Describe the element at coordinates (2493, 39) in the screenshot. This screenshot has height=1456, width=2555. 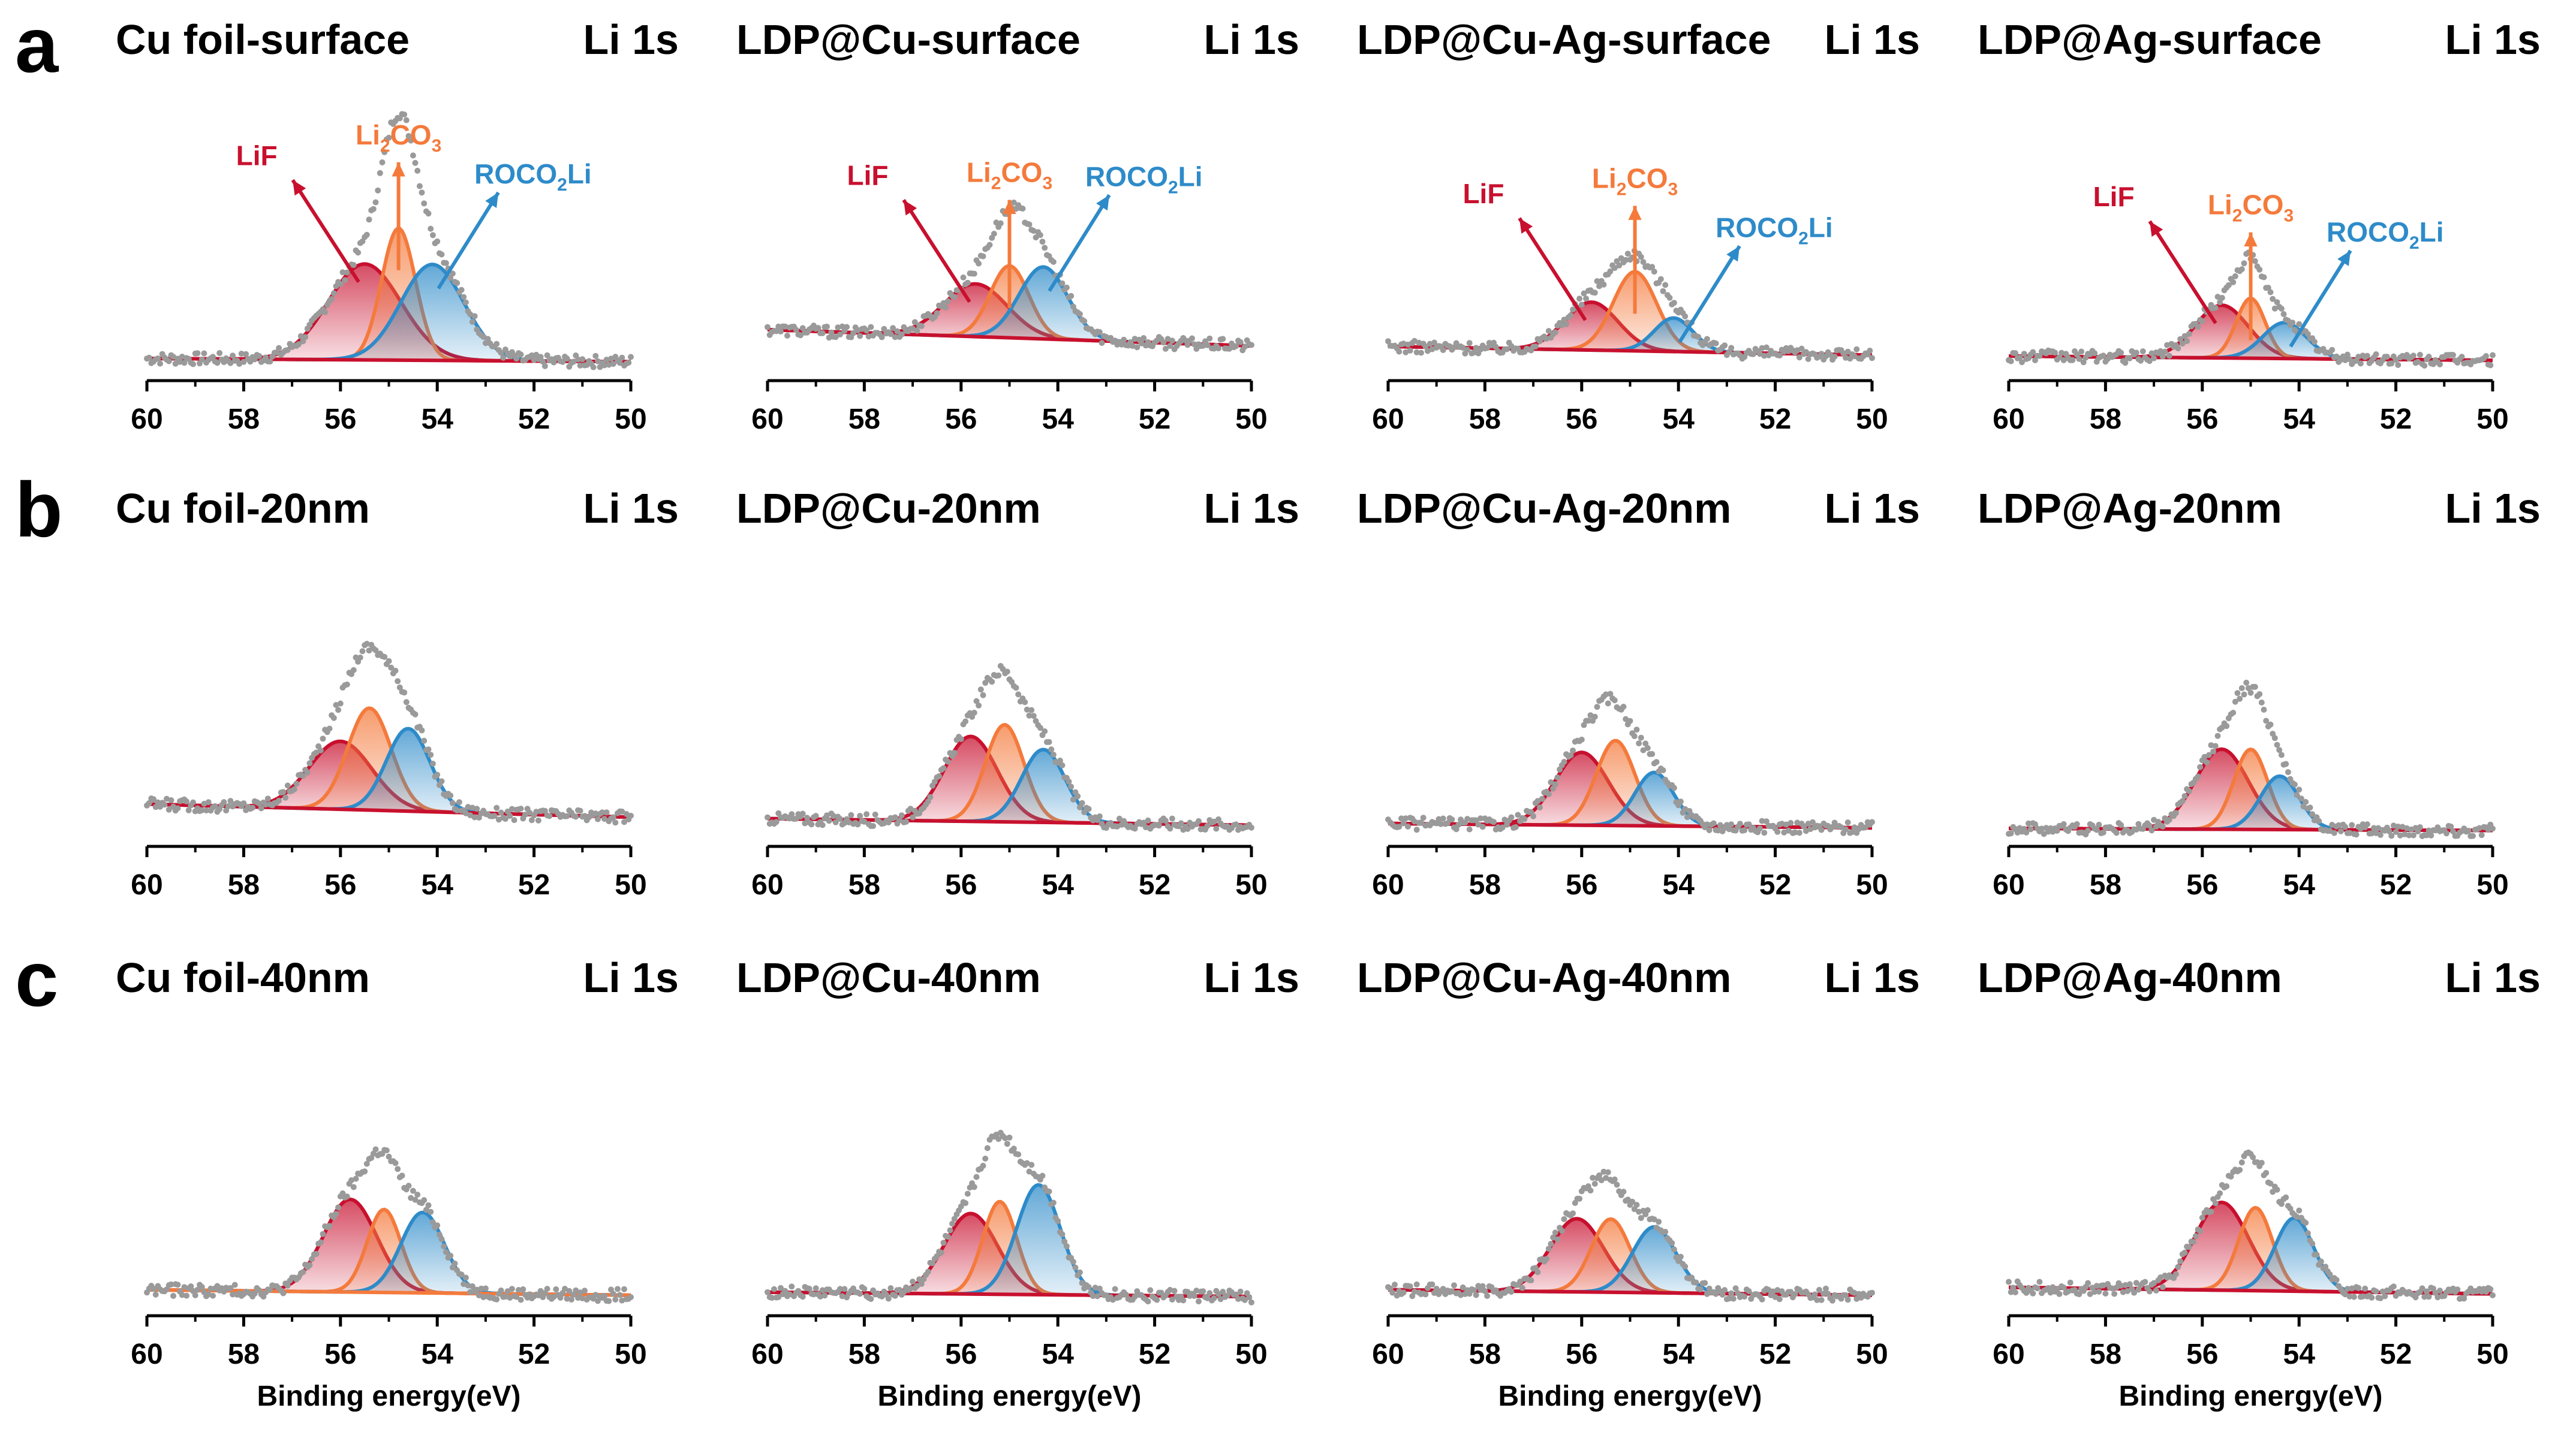
I see `panel-tag: Li 1s` at that location.